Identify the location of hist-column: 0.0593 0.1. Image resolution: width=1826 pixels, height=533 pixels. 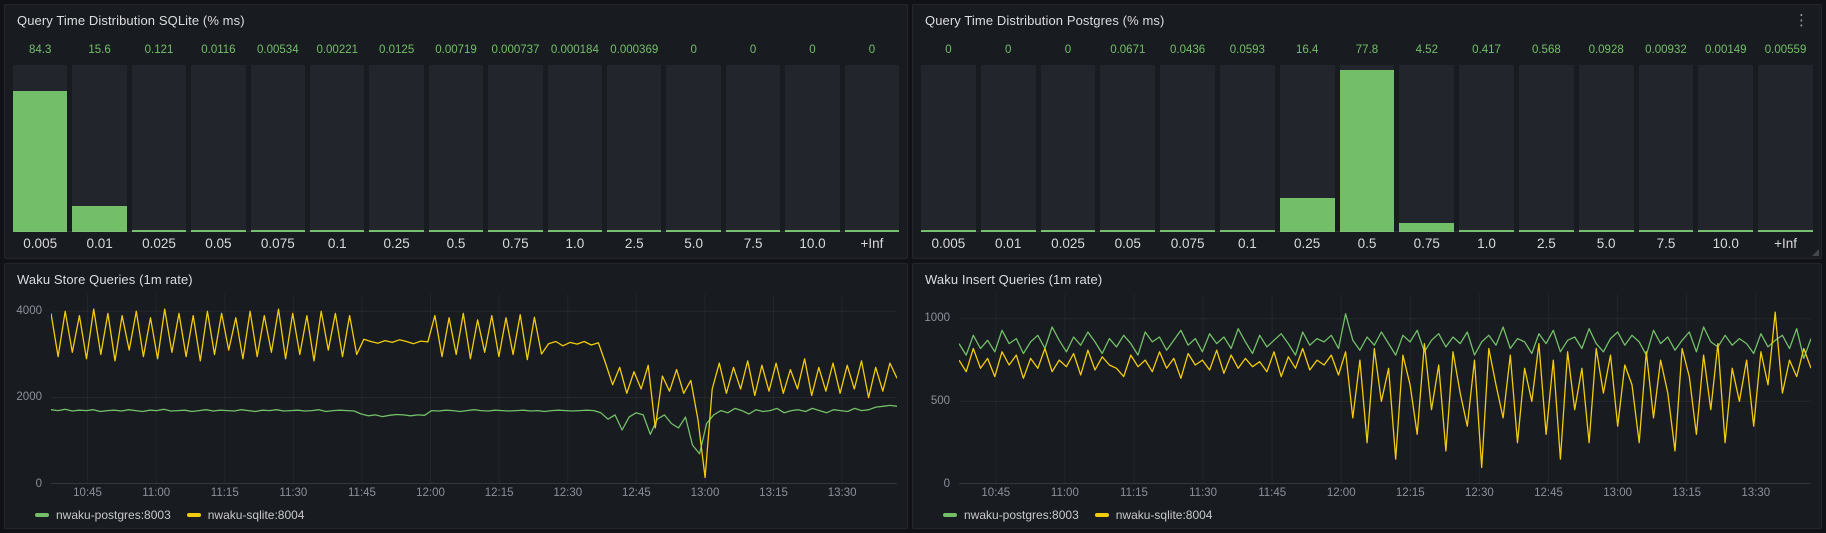
(1247, 144).